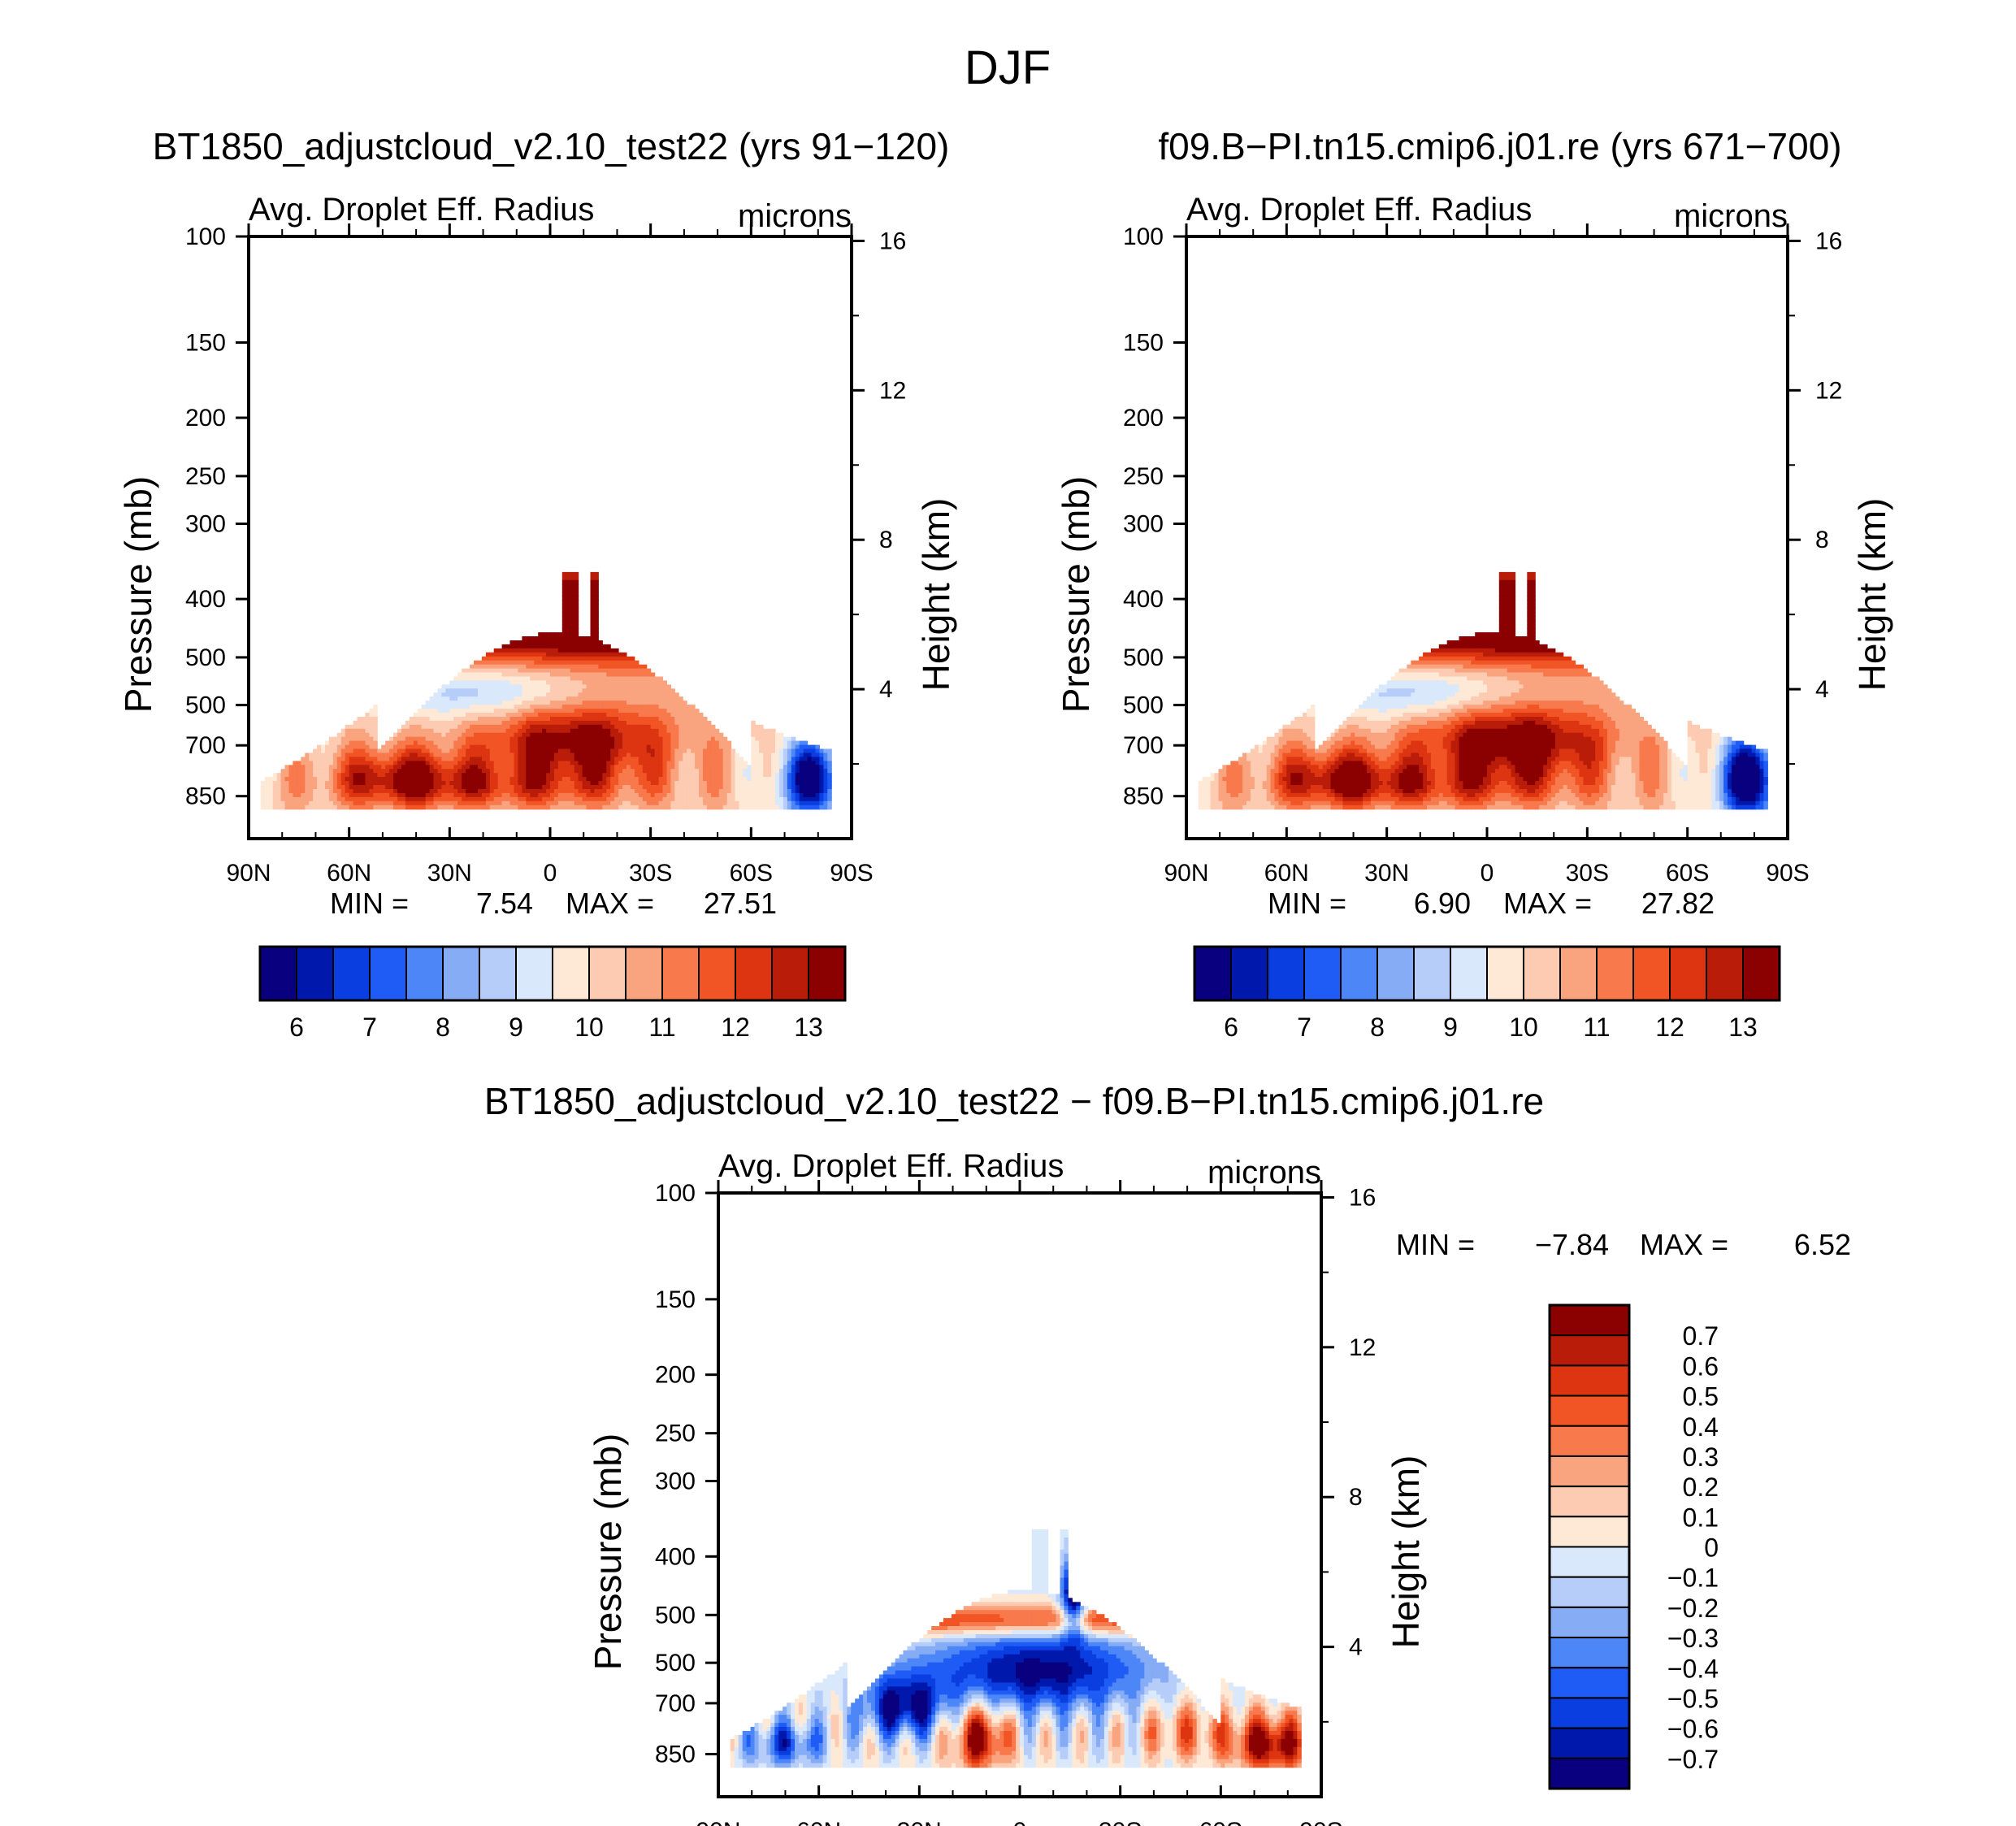 This screenshot has width=2016, height=1826. What do you see at coordinates (369, 1027) in the screenshot?
I see `colorbar-label: 7` at bounding box center [369, 1027].